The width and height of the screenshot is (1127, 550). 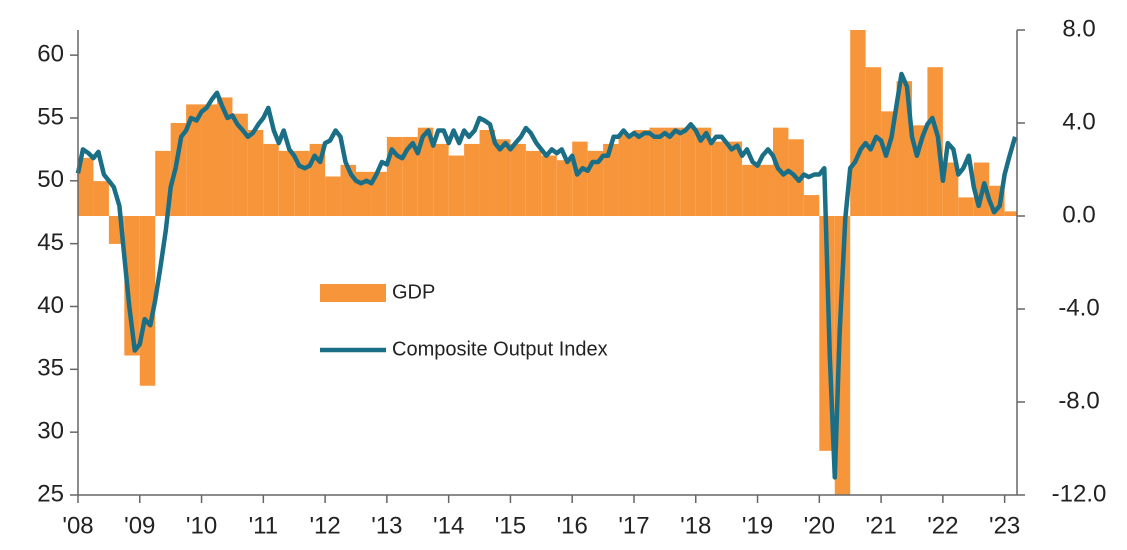 What do you see at coordinates (500, 349) in the screenshot?
I see `legend-label: Composite Output Index` at bounding box center [500, 349].